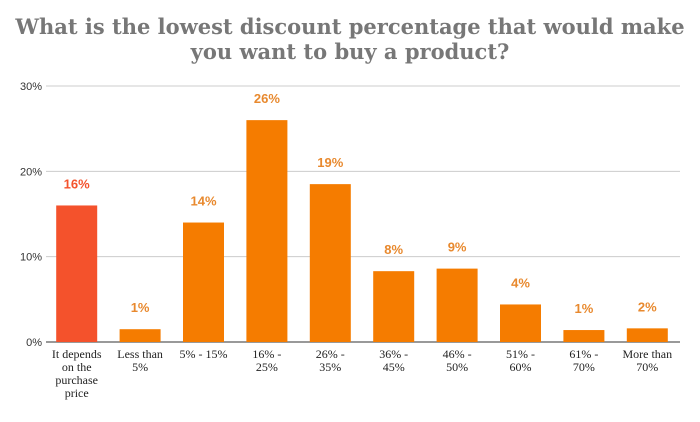 The image size is (700, 422). Describe the element at coordinates (140, 367) in the screenshot. I see `x-tick-label-line: 5%` at that location.